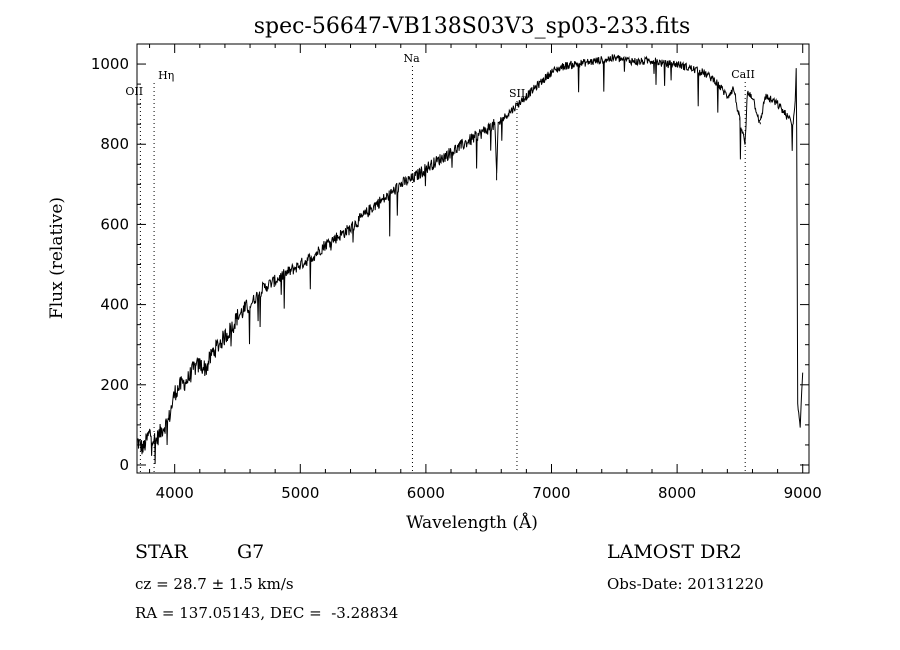 This screenshot has height=650, width=900. What do you see at coordinates (175, 493) in the screenshot?
I see `x-tick-label: 4000` at bounding box center [175, 493].